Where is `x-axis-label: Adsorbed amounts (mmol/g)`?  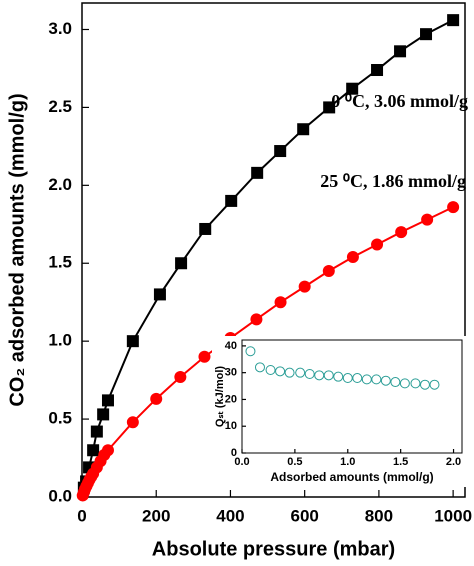
x-axis-label: Adsorbed amounts (mmol/g) is located at coordinates (351, 477).